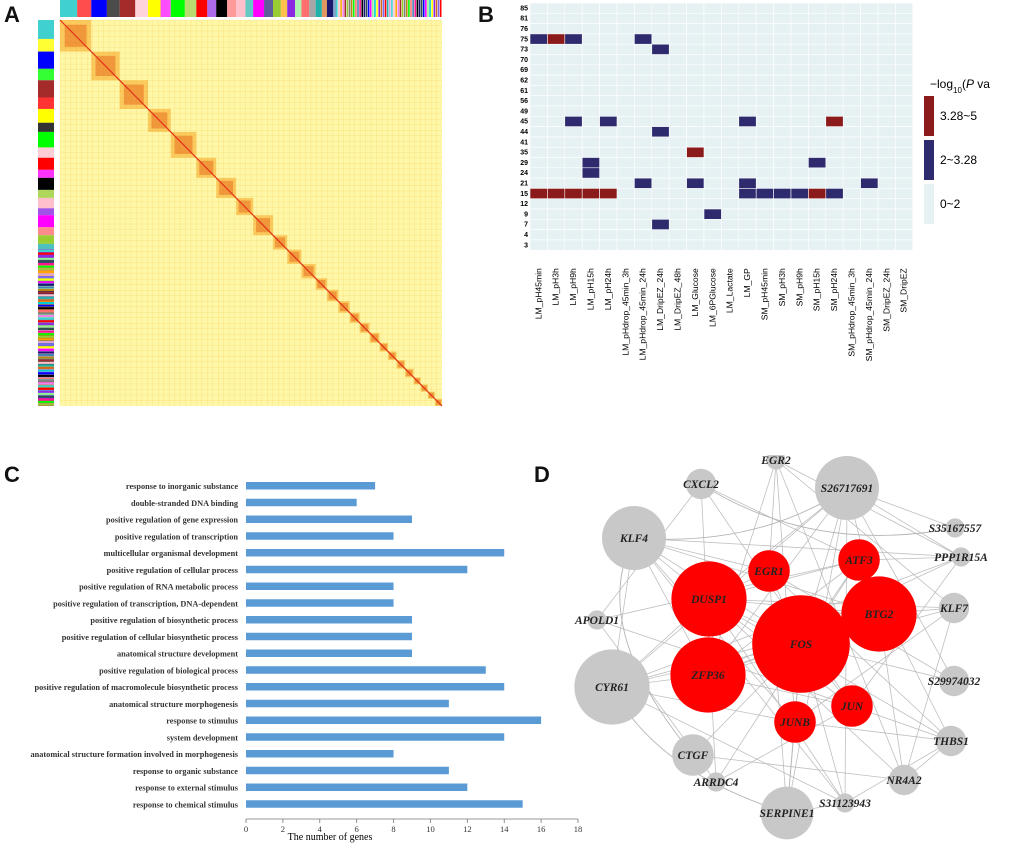 This screenshot has height=844, width=1024. What do you see at coordinates (46, 213) in the screenshot?
I see `module-color-bar-left` at bounding box center [46, 213].